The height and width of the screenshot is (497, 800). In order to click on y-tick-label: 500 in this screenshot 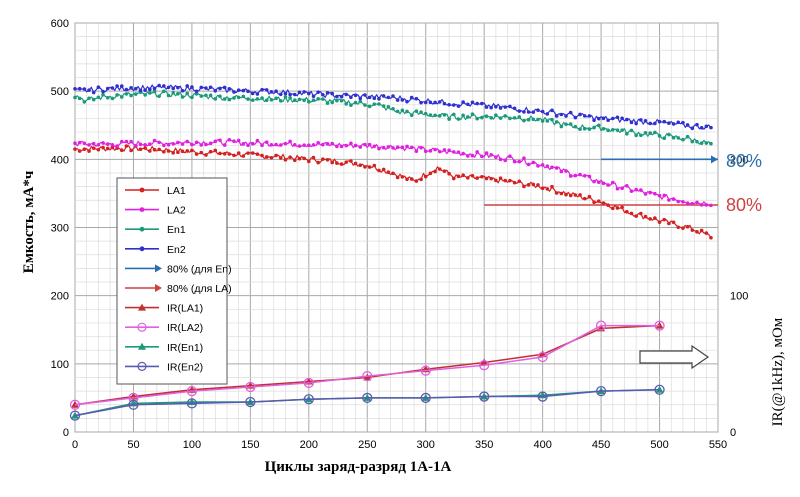, I will do `click(60, 92)`.